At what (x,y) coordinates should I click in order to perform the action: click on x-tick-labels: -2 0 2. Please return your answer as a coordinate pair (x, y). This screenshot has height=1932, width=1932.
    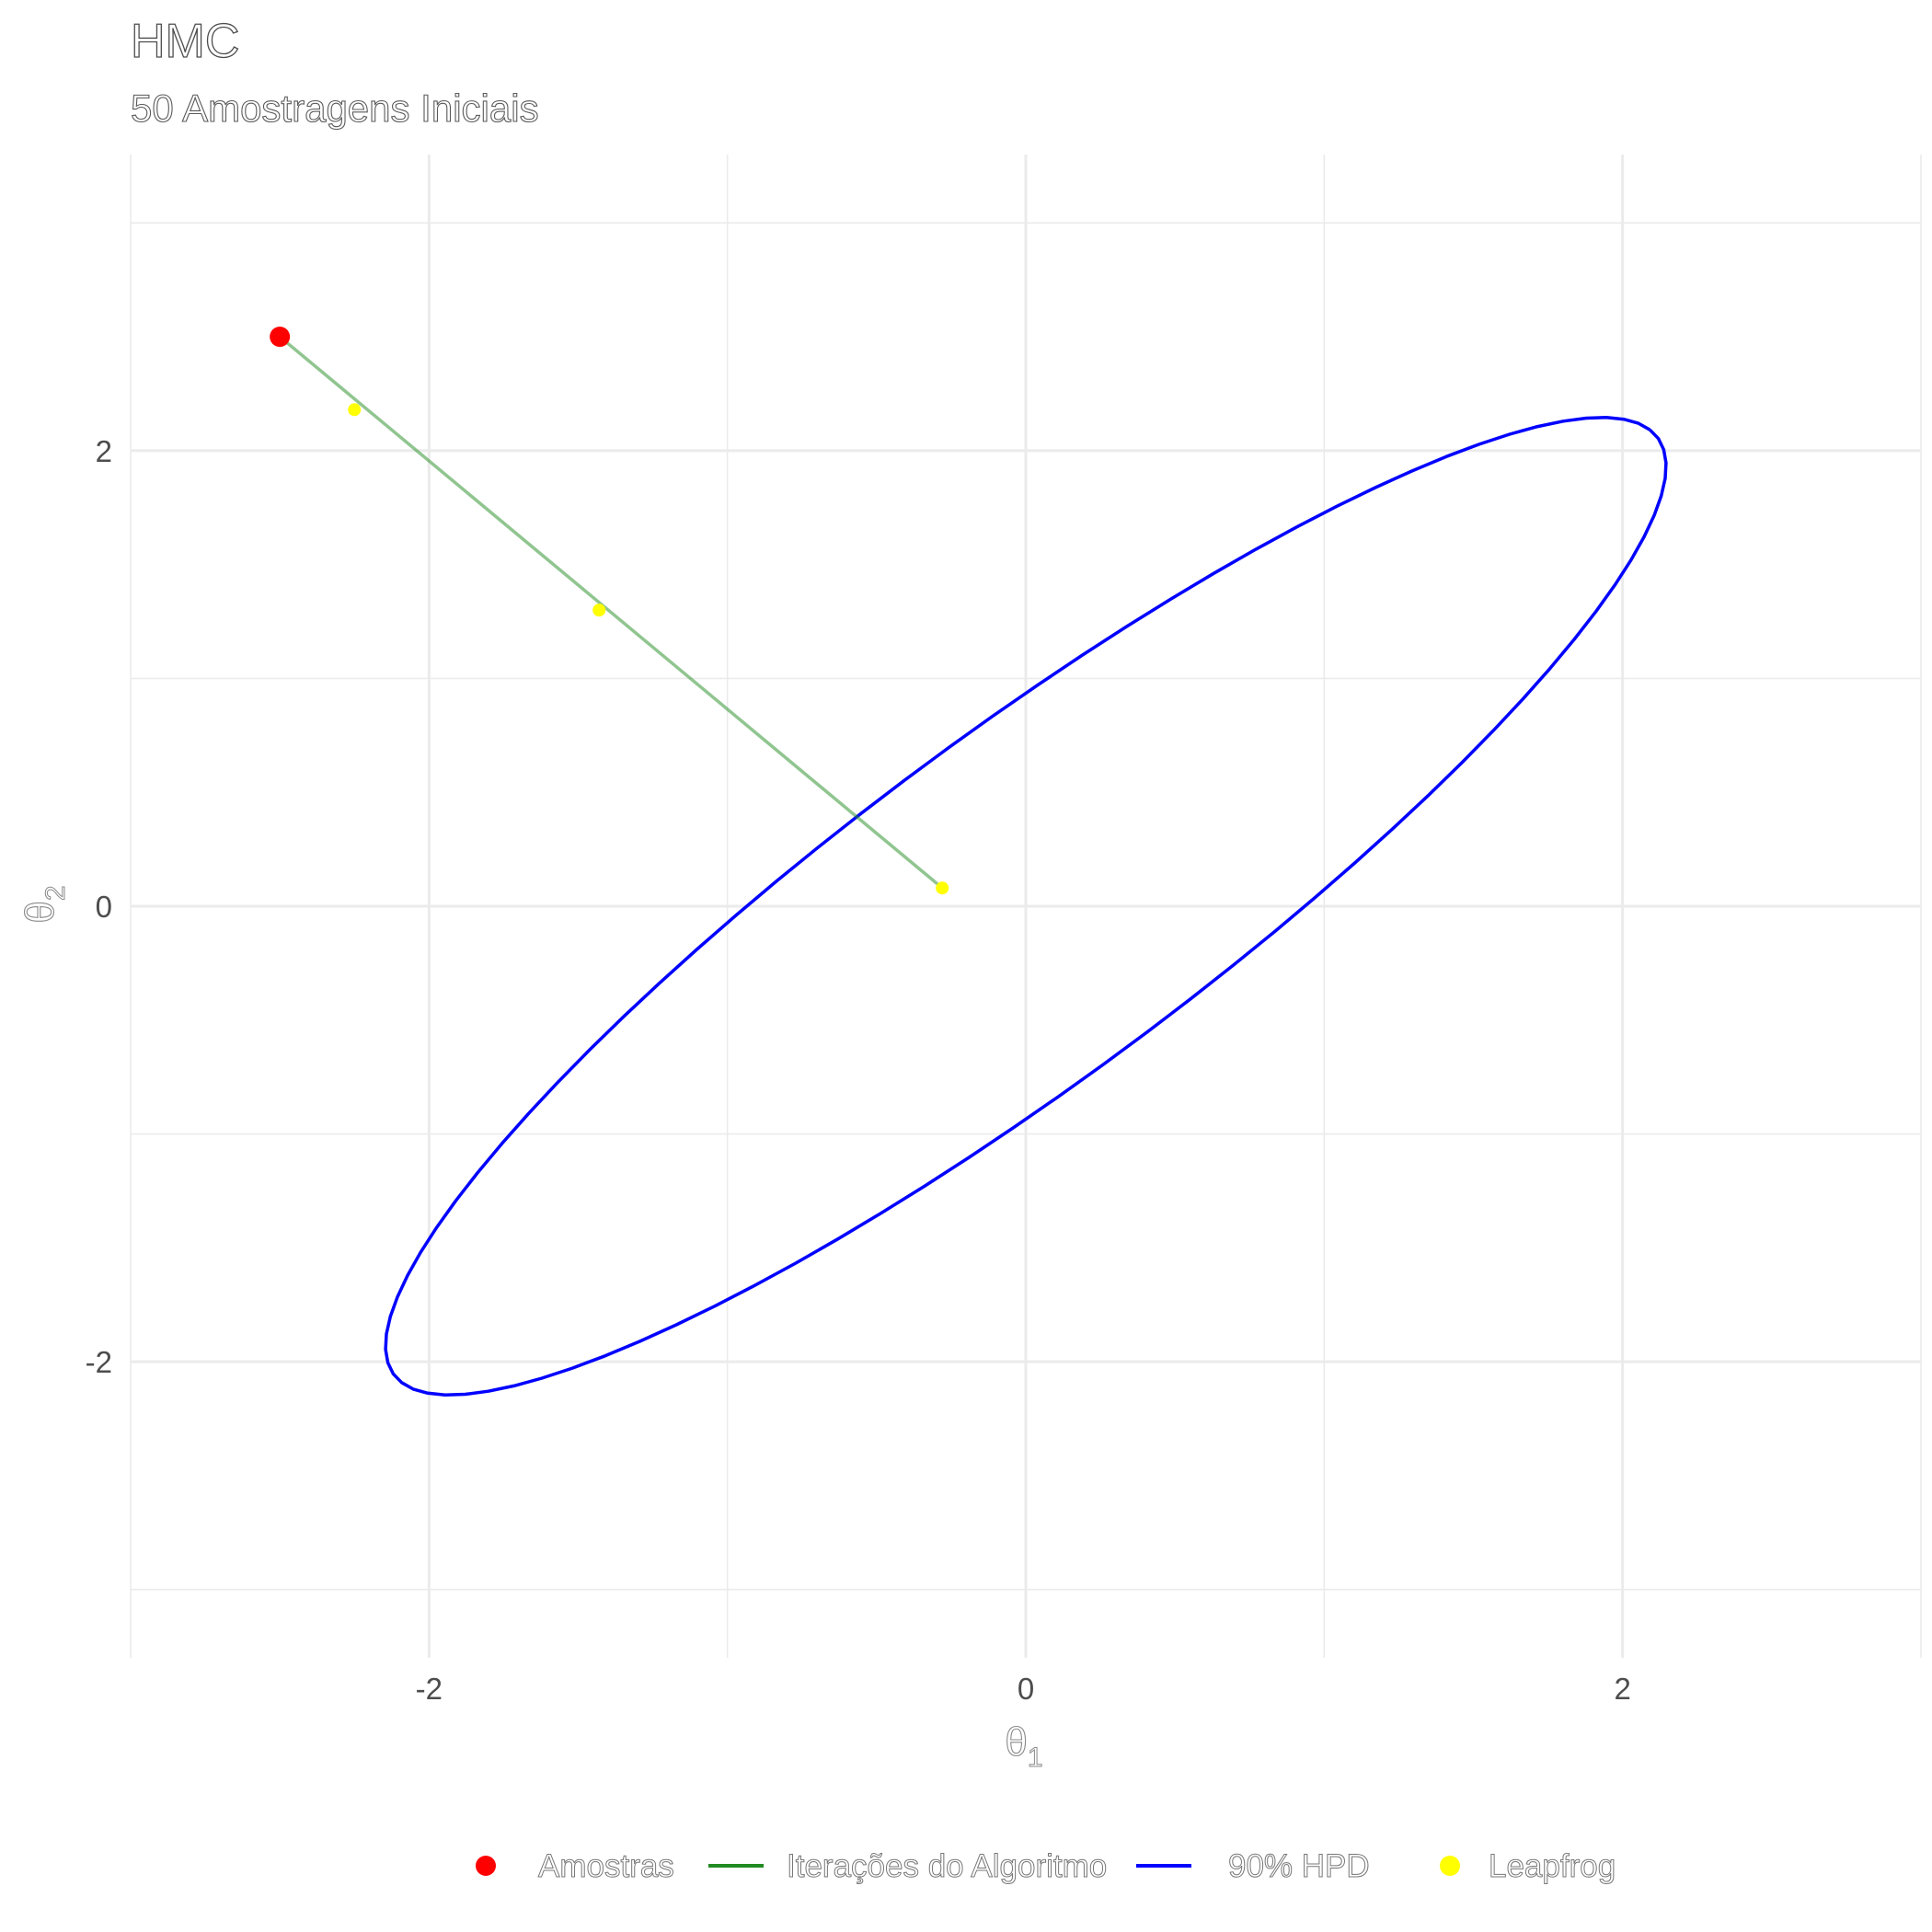
    Looking at the image, I should click on (1023, 1689).